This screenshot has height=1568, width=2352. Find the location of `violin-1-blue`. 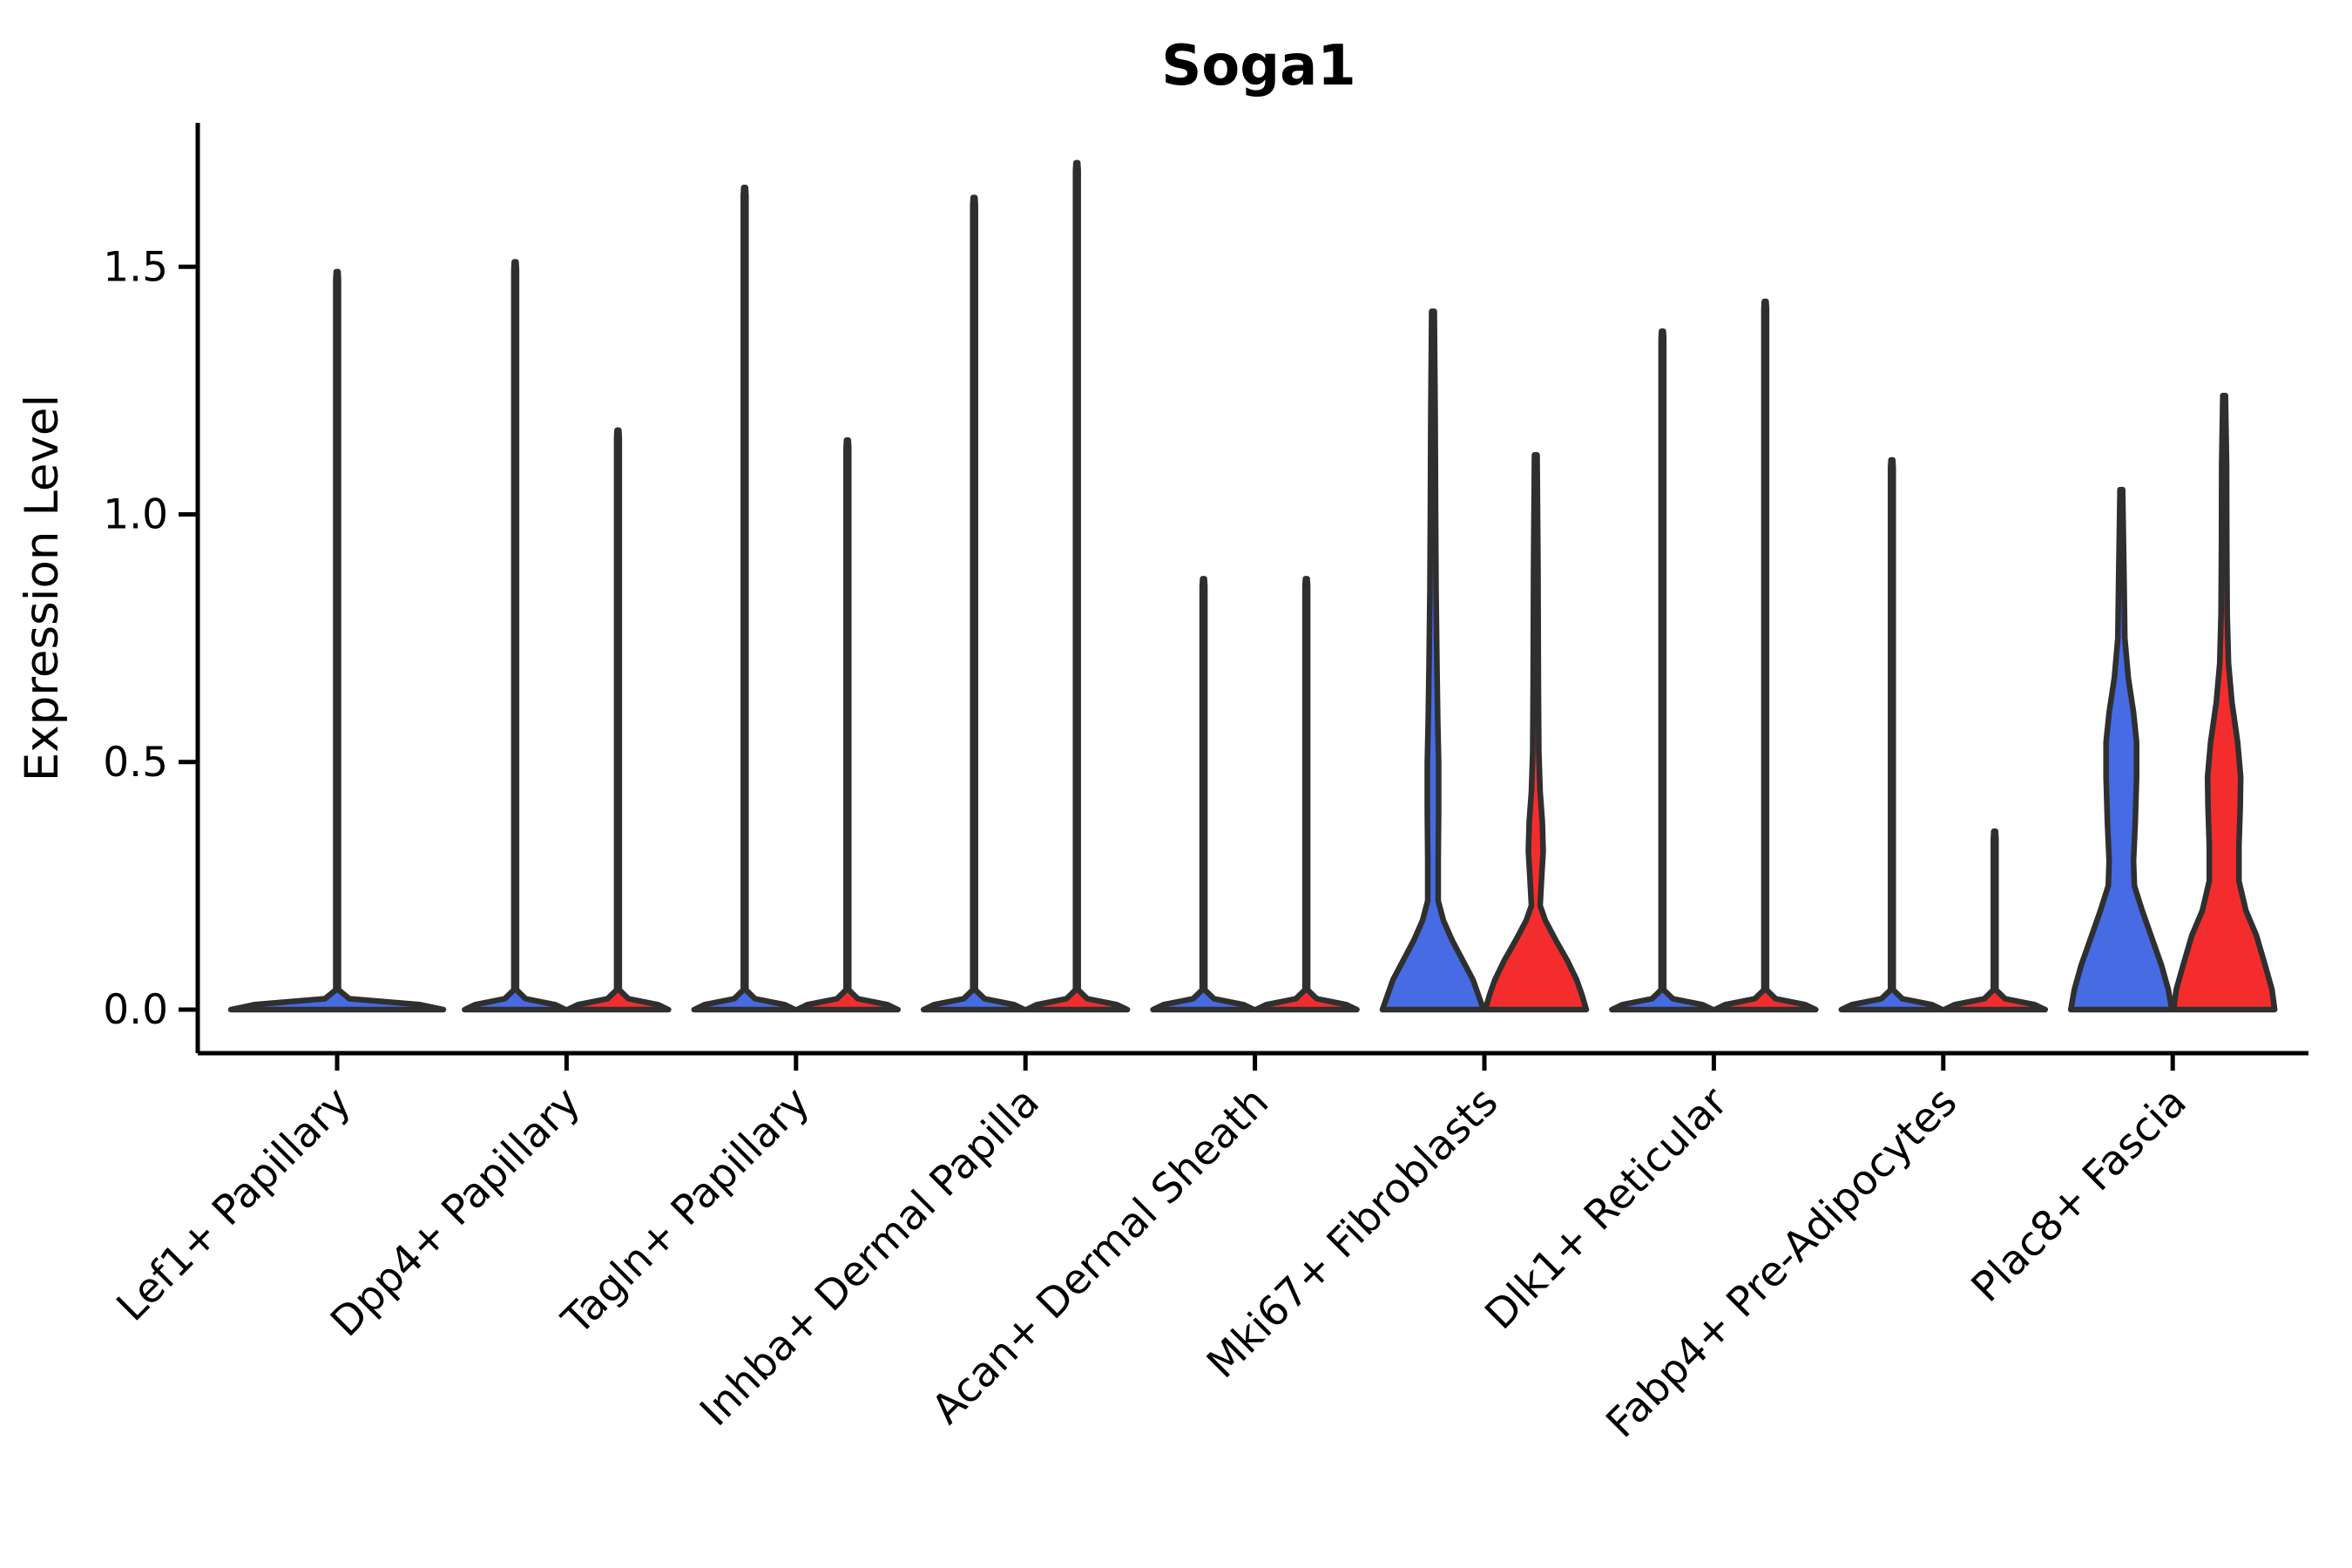

violin-1-blue is located at coordinates (515, 636).